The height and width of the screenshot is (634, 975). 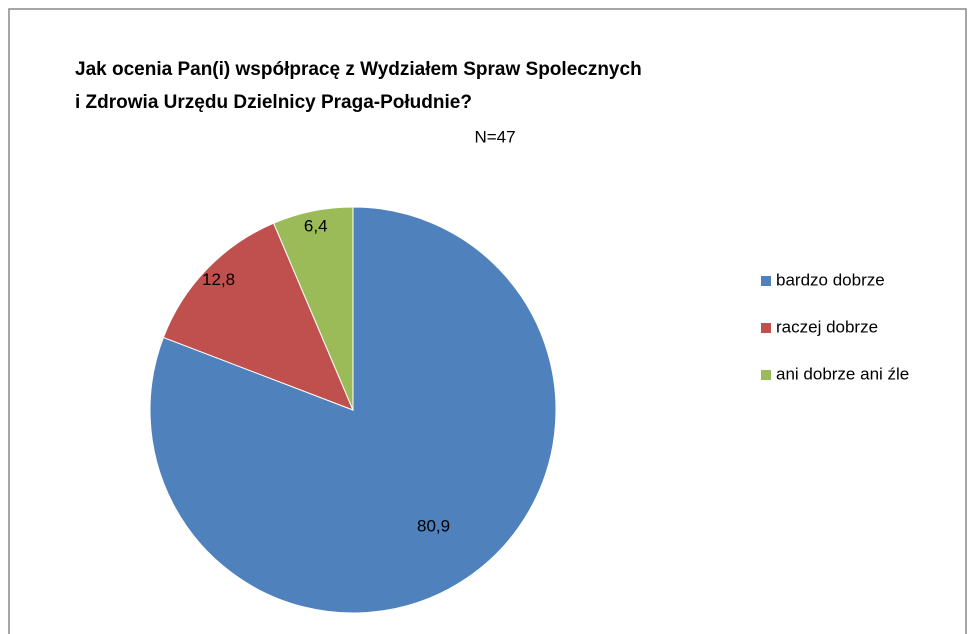 What do you see at coordinates (218, 279) in the screenshot?
I see `data-label: 12,8` at bounding box center [218, 279].